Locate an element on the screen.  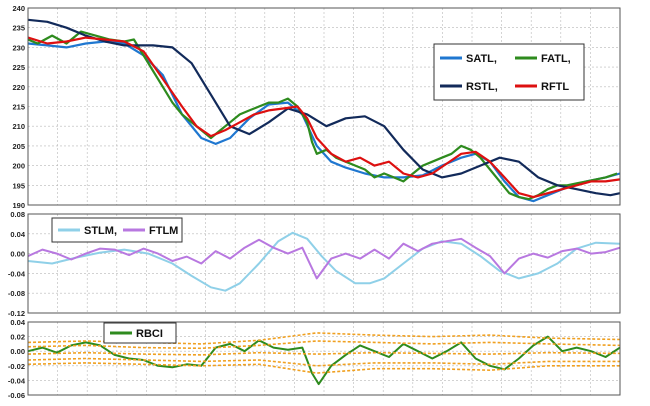
y-tick-label: 230 is located at coordinates (18, 47).